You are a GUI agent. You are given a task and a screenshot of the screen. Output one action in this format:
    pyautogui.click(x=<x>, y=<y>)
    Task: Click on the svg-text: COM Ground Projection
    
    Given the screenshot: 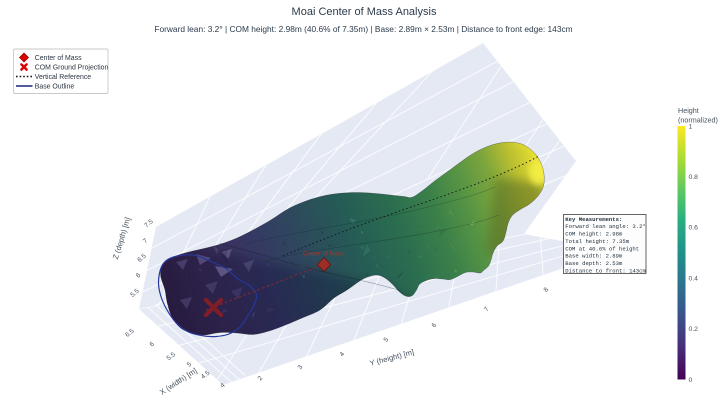 What is the action you would take?
    pyautogui.click(x=72, y=68)
    